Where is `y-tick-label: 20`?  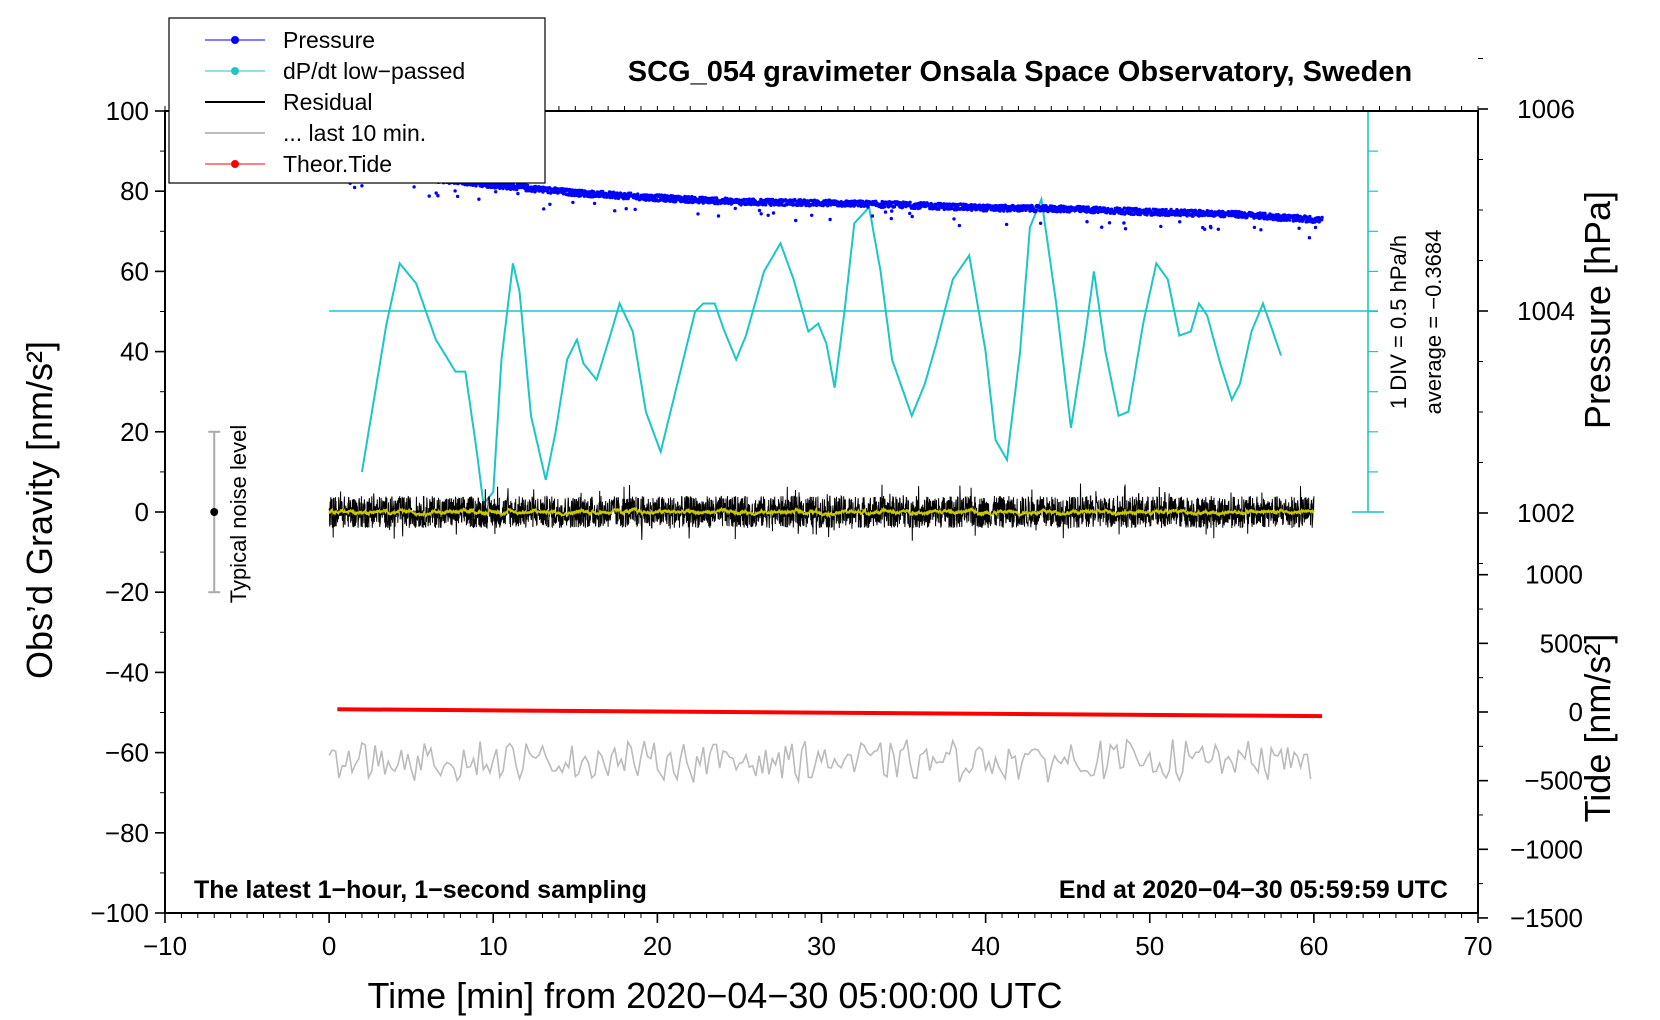
y-tick-label: 20 is located at coordinates (134, 432).